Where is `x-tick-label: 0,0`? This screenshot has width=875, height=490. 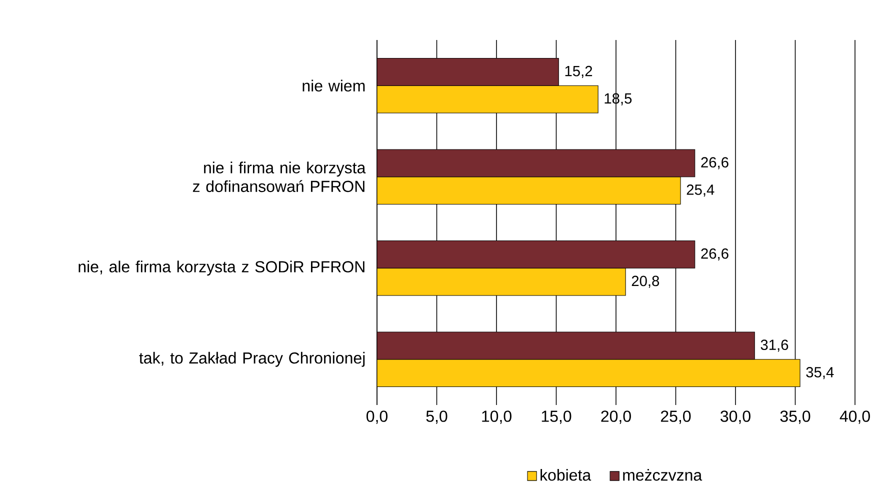
x-tick-label: 0,0 is located at coordinates (377, 417).